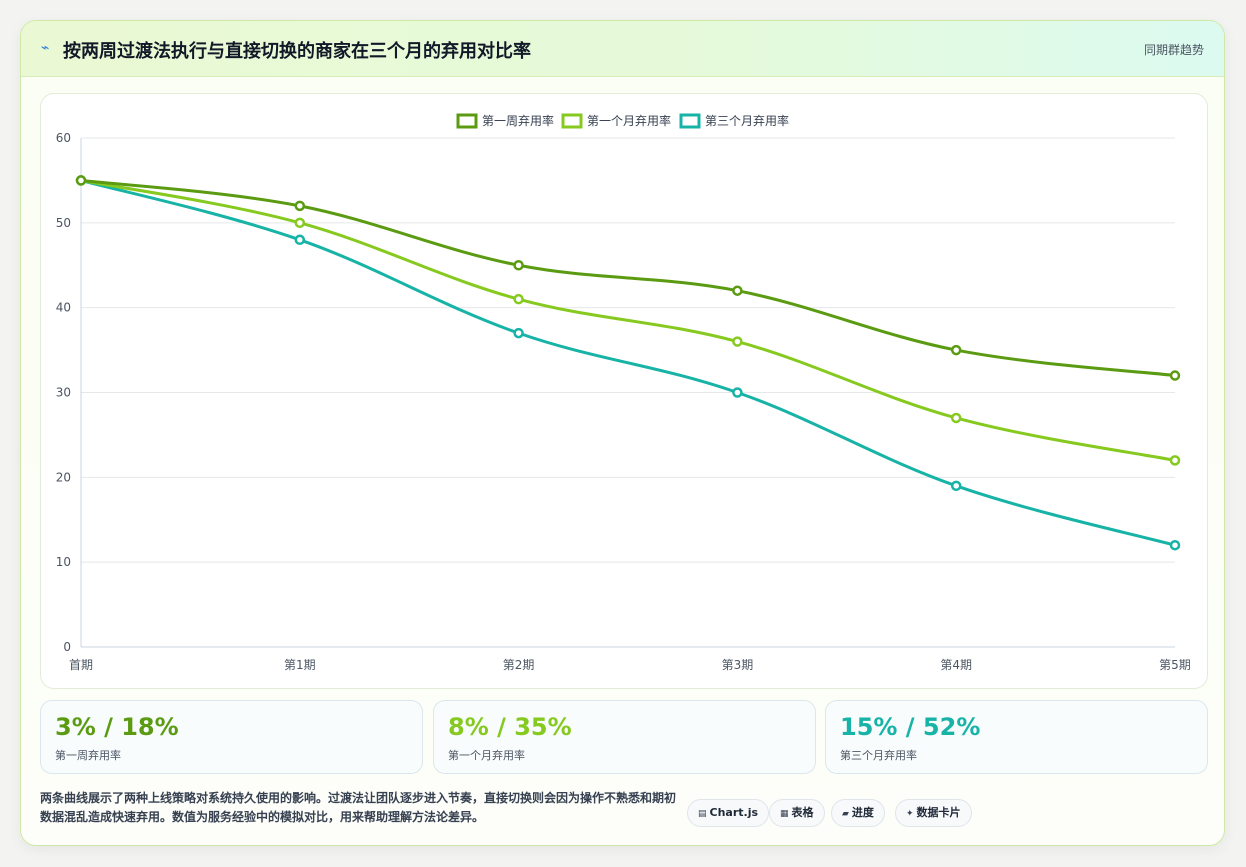 This screenshot has height=867, width=1246. I want to click on header-tag: 同期群趋势, so click(1173, 50).